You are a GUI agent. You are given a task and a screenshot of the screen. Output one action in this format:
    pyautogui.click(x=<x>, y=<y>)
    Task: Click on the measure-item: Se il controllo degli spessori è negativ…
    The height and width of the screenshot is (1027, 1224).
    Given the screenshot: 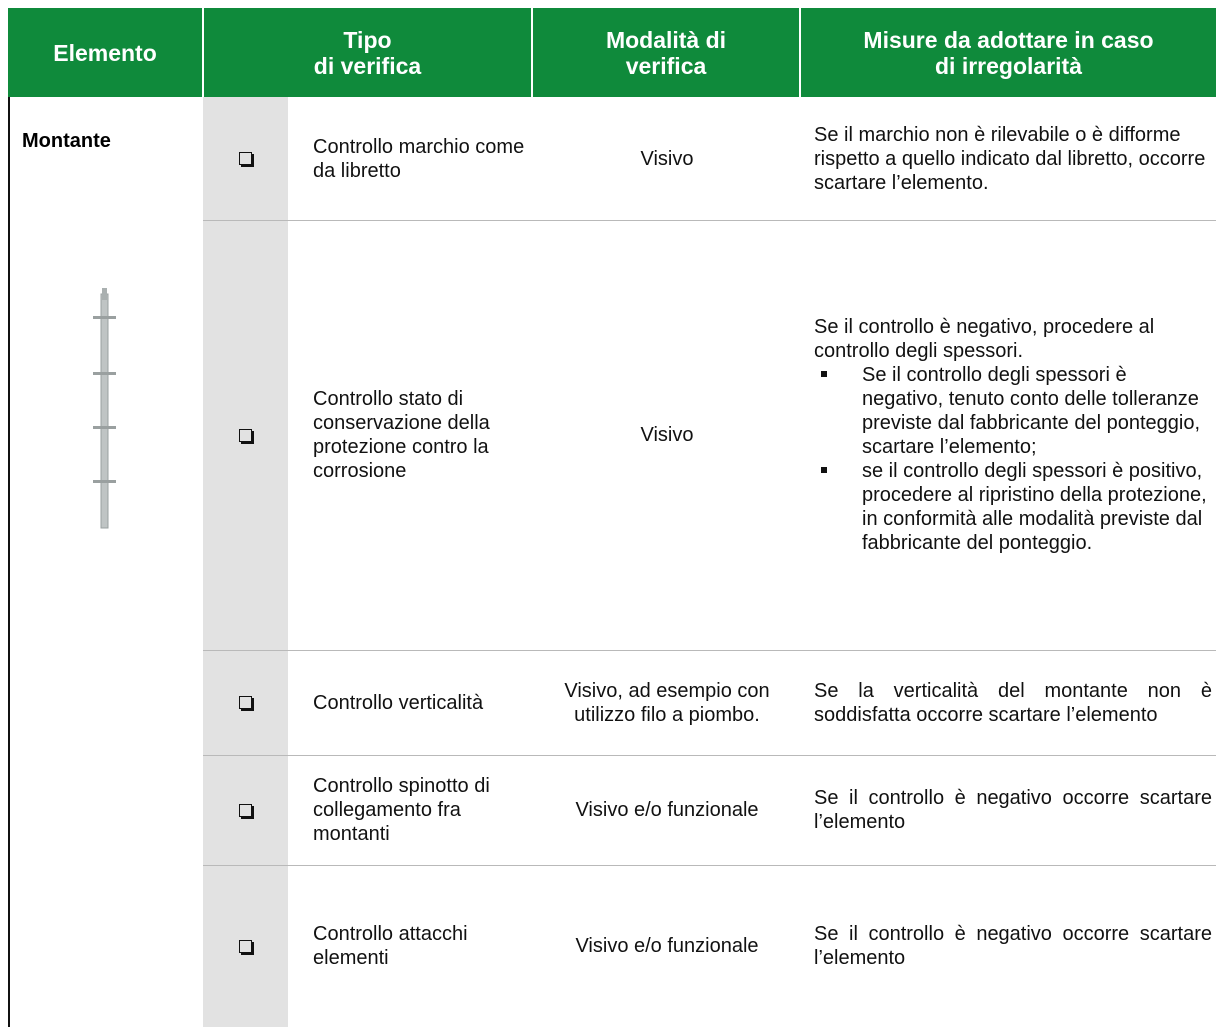 What is the action you would take?
    pyautogui.click(x=1016, y=411)
    